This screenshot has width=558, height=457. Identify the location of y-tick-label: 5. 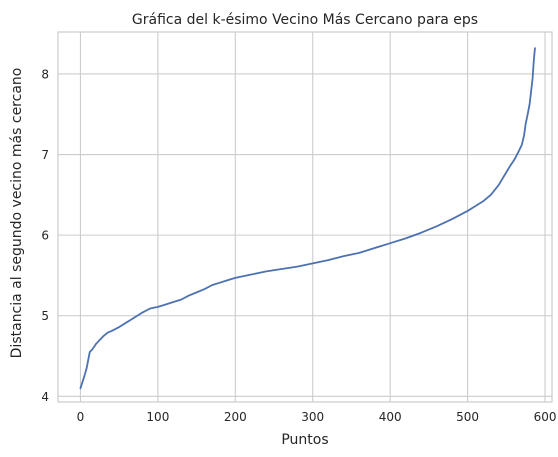
(45, 316).